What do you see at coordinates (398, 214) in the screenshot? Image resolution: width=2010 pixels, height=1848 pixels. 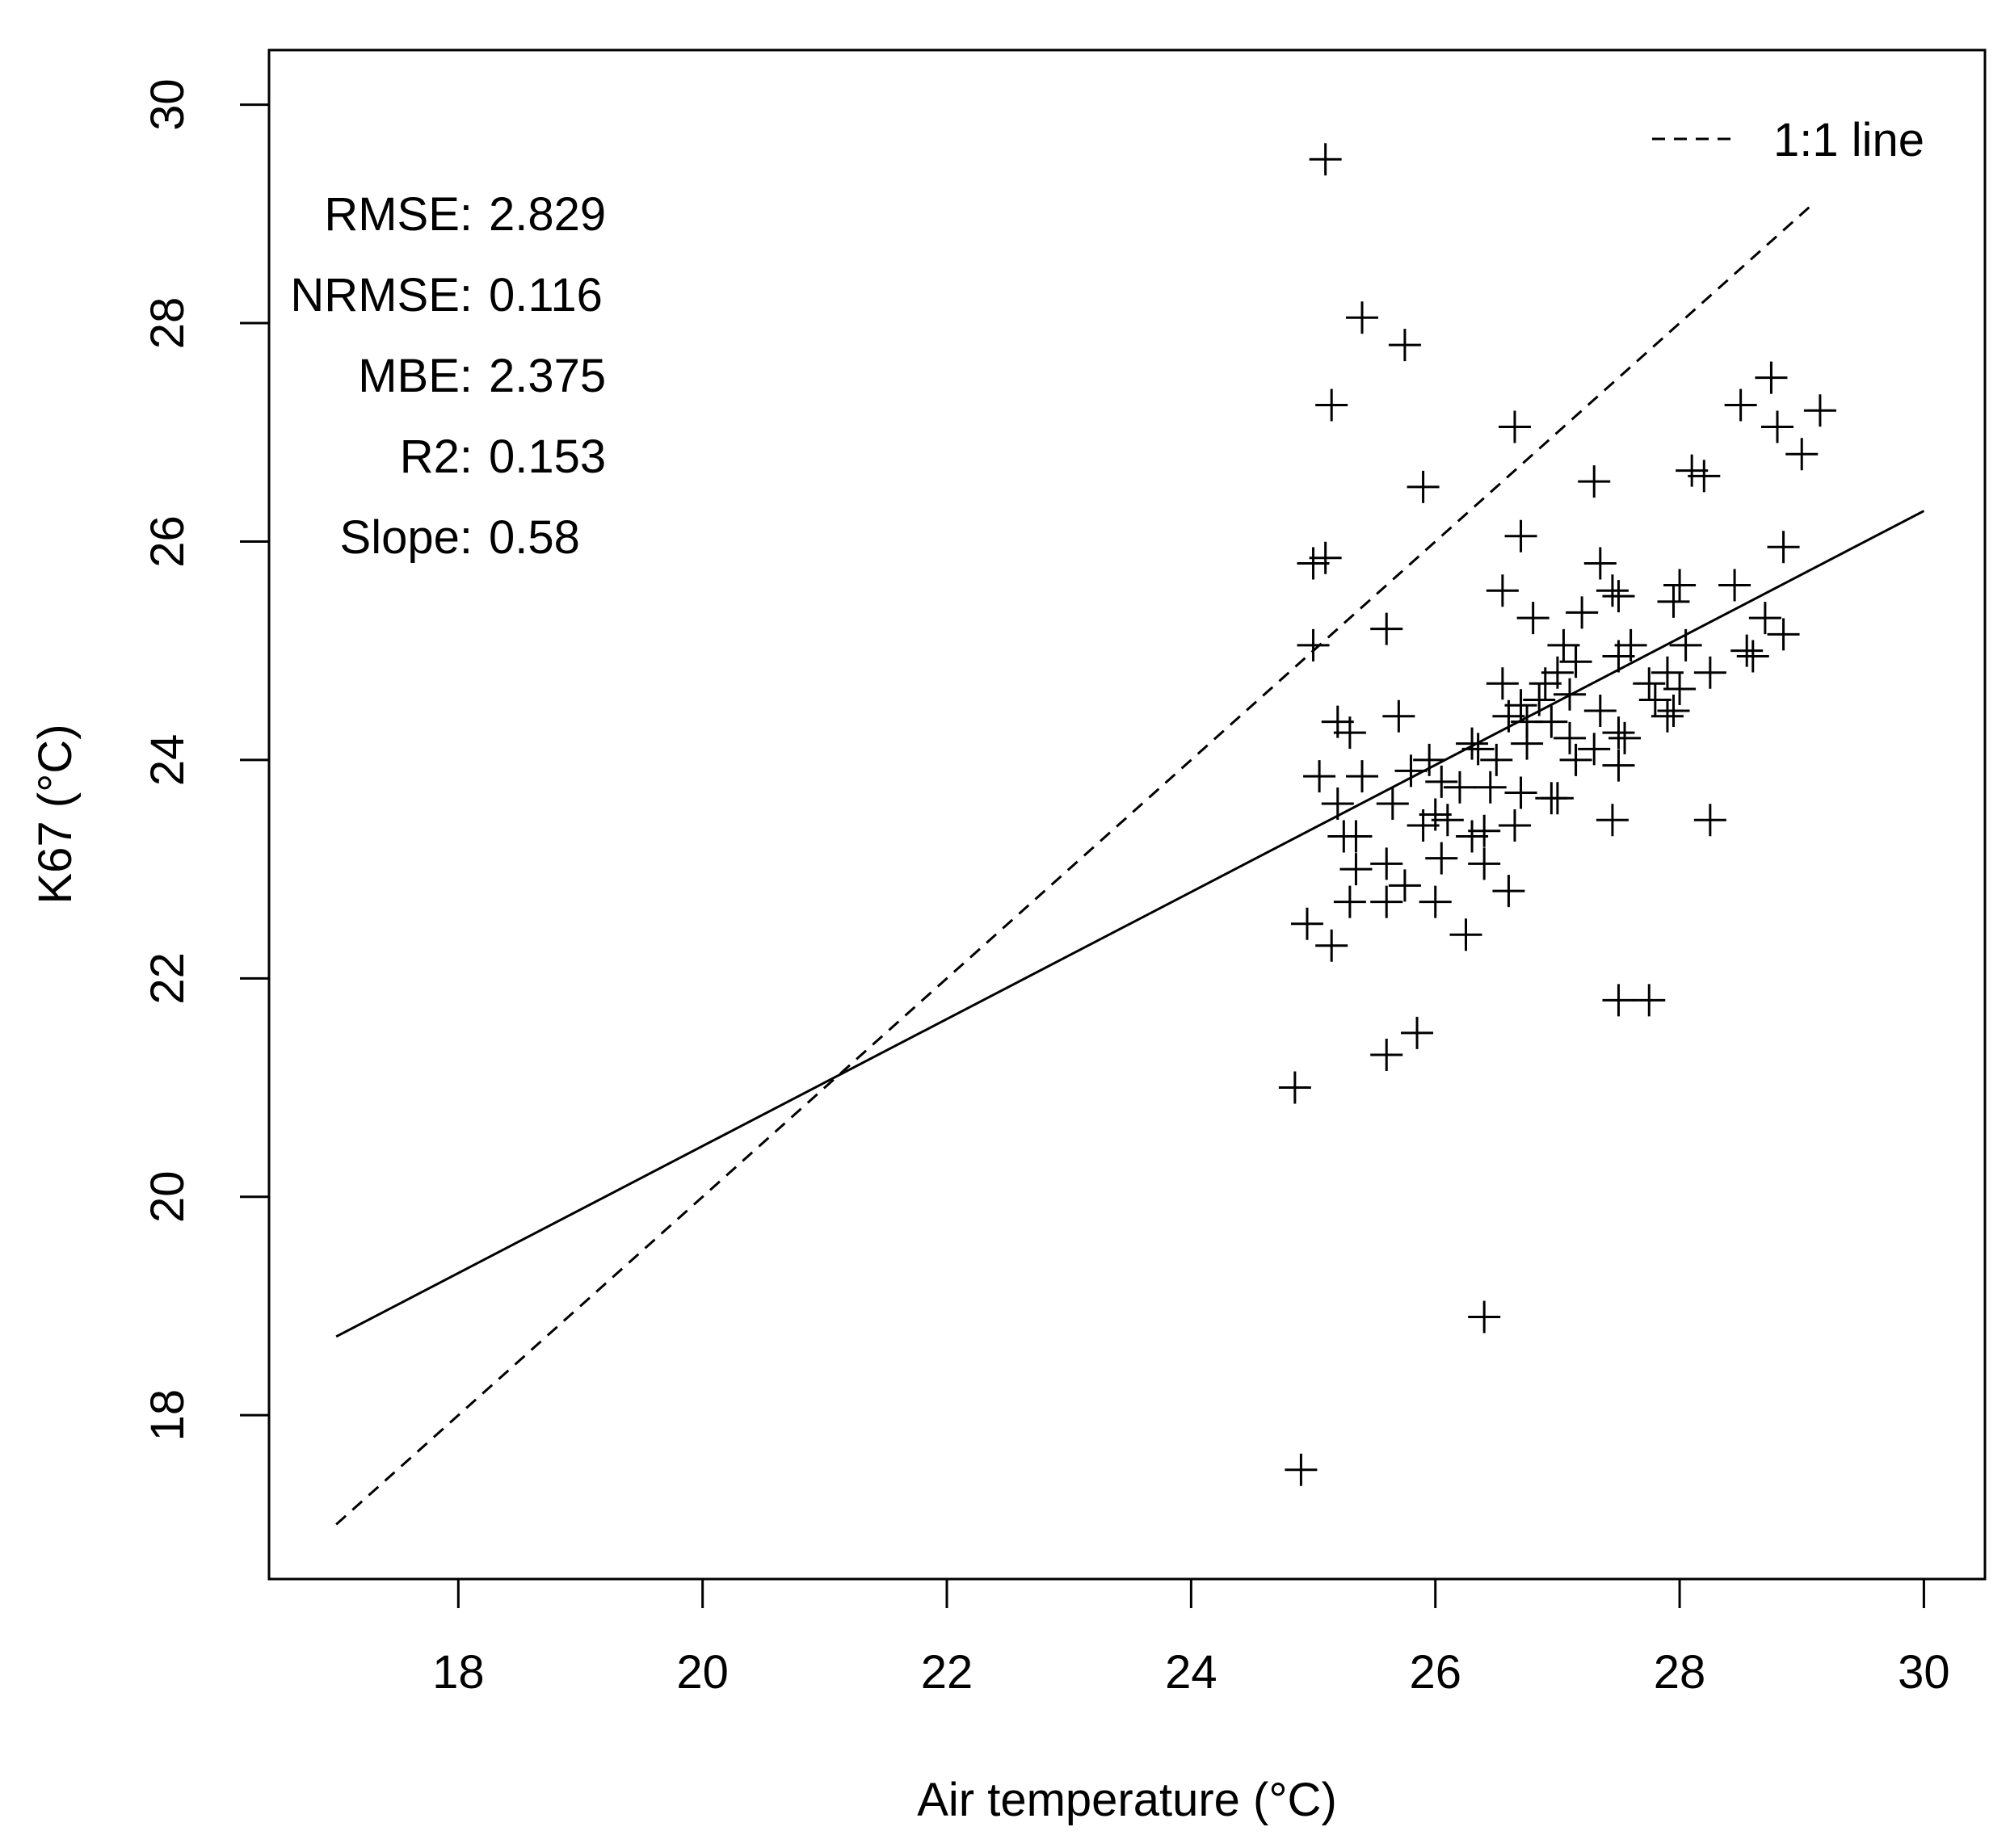 I see `stat-label: RMSE:` at bounding box center [398, 214].